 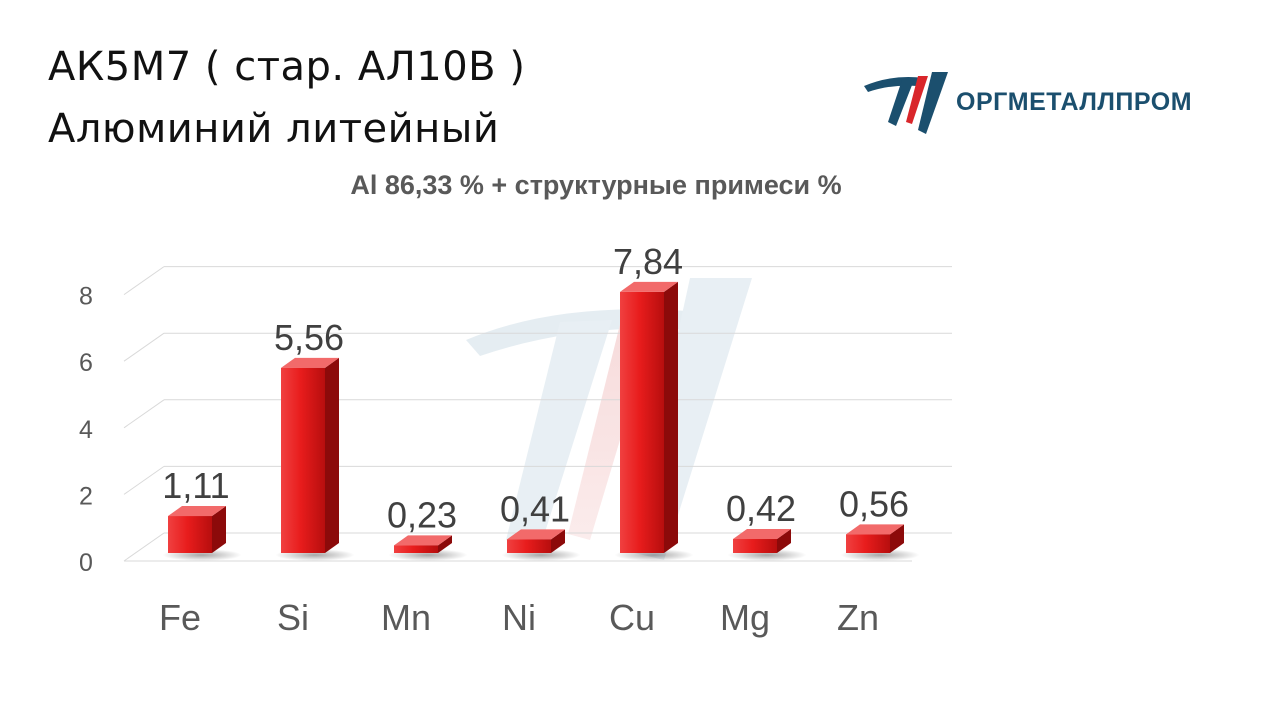 I want to click on bar-Cu: 7,84, so click(x=653, y=401).